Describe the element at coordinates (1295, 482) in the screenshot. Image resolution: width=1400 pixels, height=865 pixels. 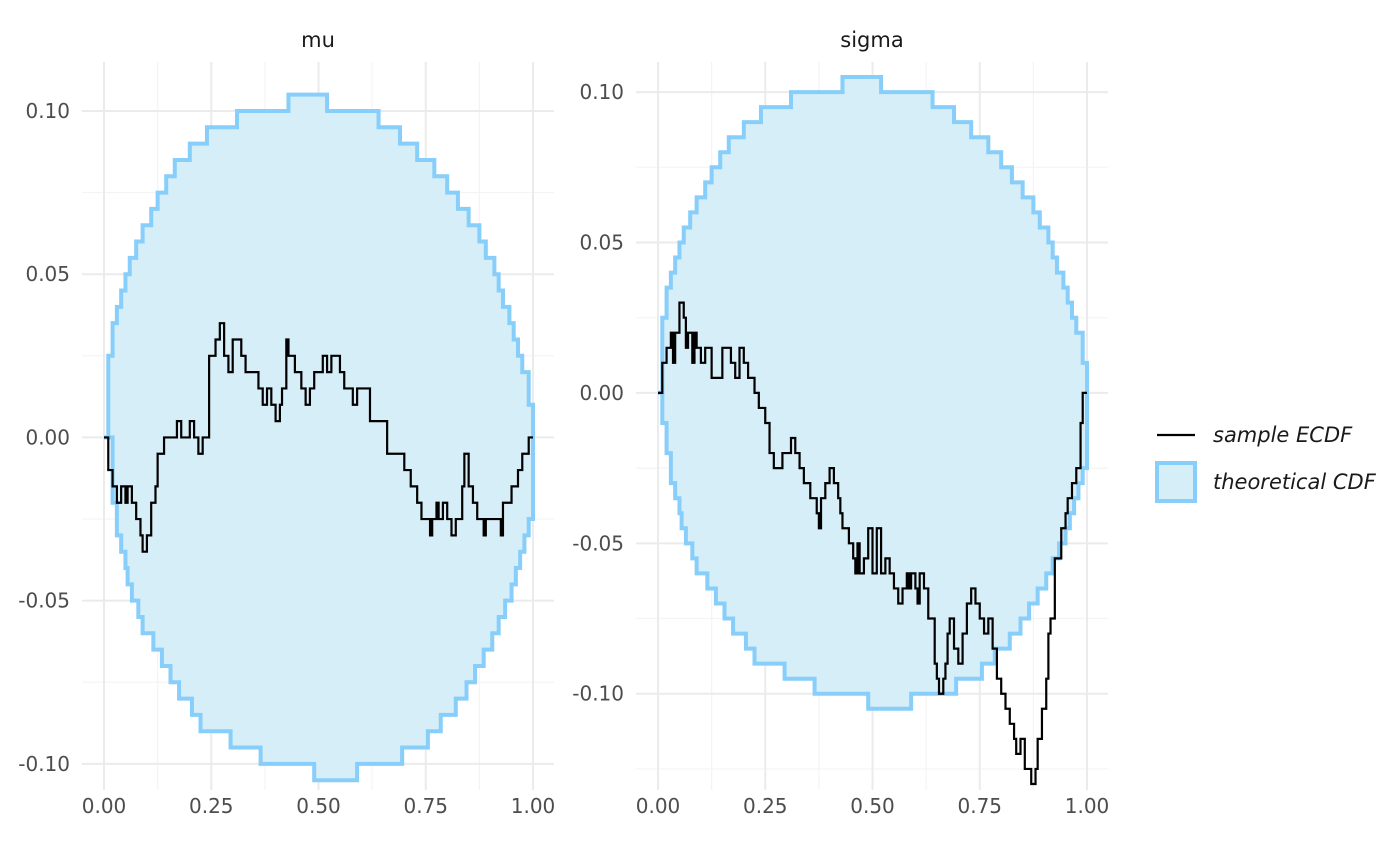
I see `legend-label-band: theoretical CDF` at that location.